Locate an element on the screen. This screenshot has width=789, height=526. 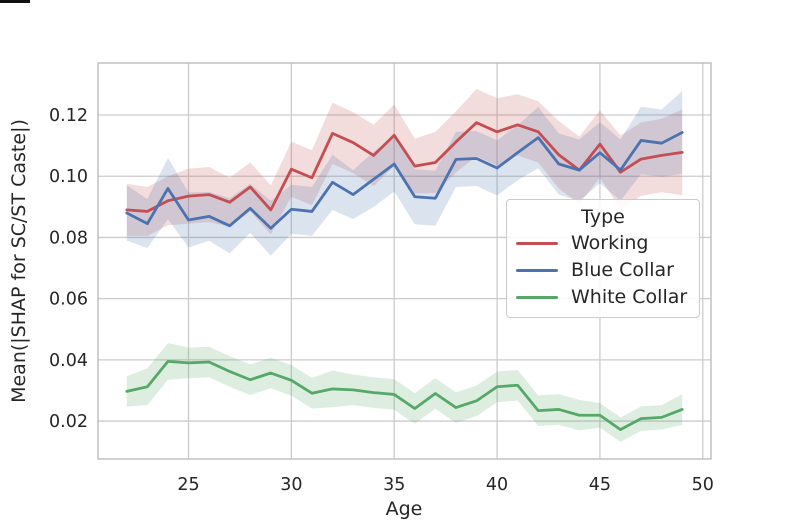
legend: Type Working Blue Collar White Collar is located at coordinates (603, 258).